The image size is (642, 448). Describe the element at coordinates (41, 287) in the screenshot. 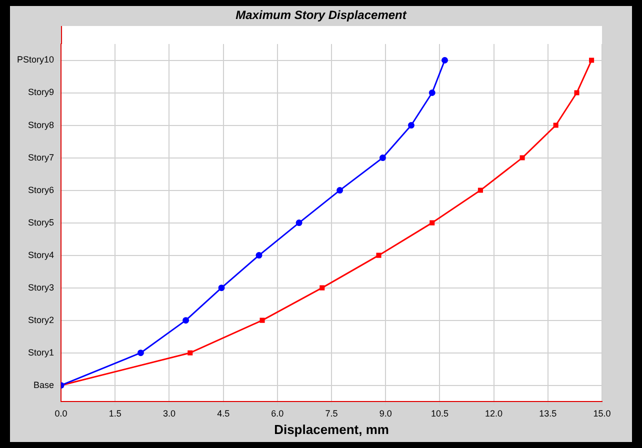

I see `y-tick-label: Story3` at that location.